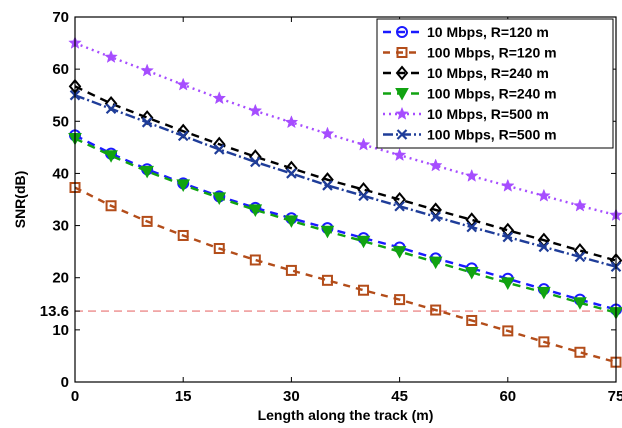 The image size is (622, 428). Describe the element at coordinates (60, 278) in the screenshot. I see `y-tick-label: 20` at that location.